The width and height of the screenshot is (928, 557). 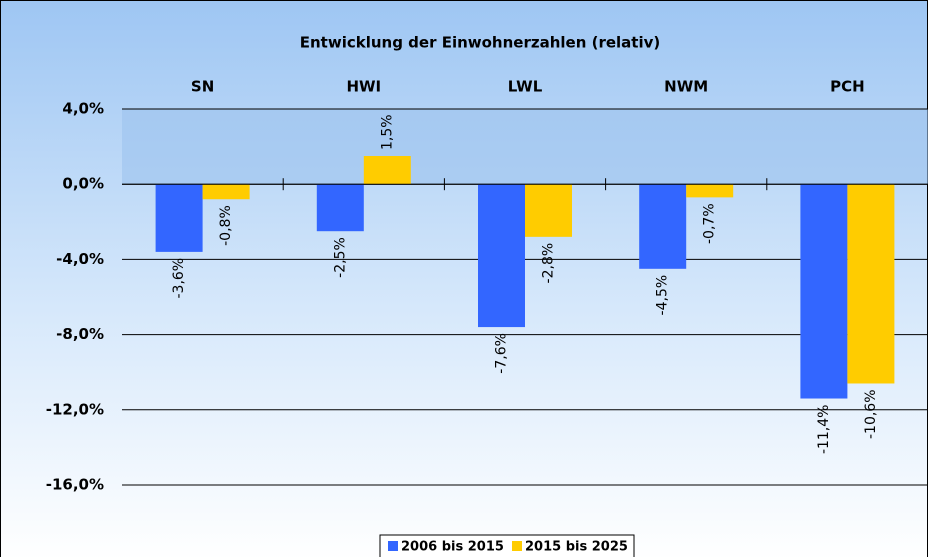 What do you see at coordinates (75, 409) in the screenshot?
I see `y-tick-label: -12,0%` at bounding box center [75, 409].